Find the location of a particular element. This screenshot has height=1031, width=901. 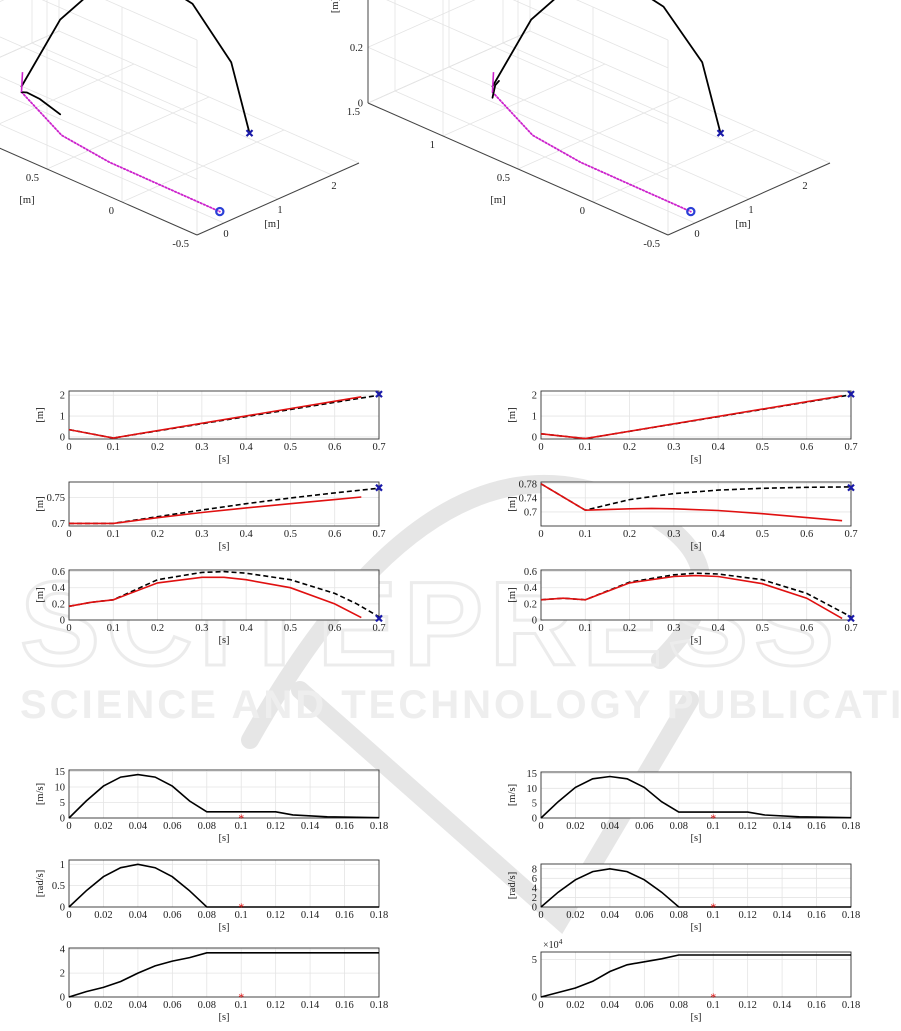

y-tick-label: 1.5 is located at coordinates (353, 112).